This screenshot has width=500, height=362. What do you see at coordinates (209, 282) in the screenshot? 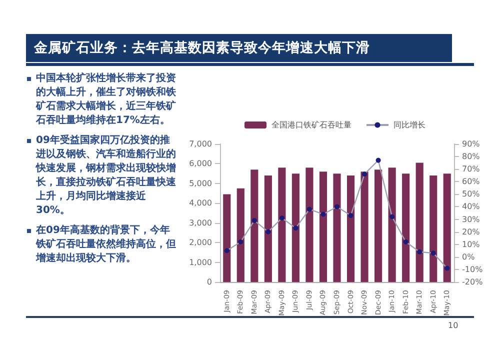
I see `y-tick-label: 0` at bounding box center [209, 282].